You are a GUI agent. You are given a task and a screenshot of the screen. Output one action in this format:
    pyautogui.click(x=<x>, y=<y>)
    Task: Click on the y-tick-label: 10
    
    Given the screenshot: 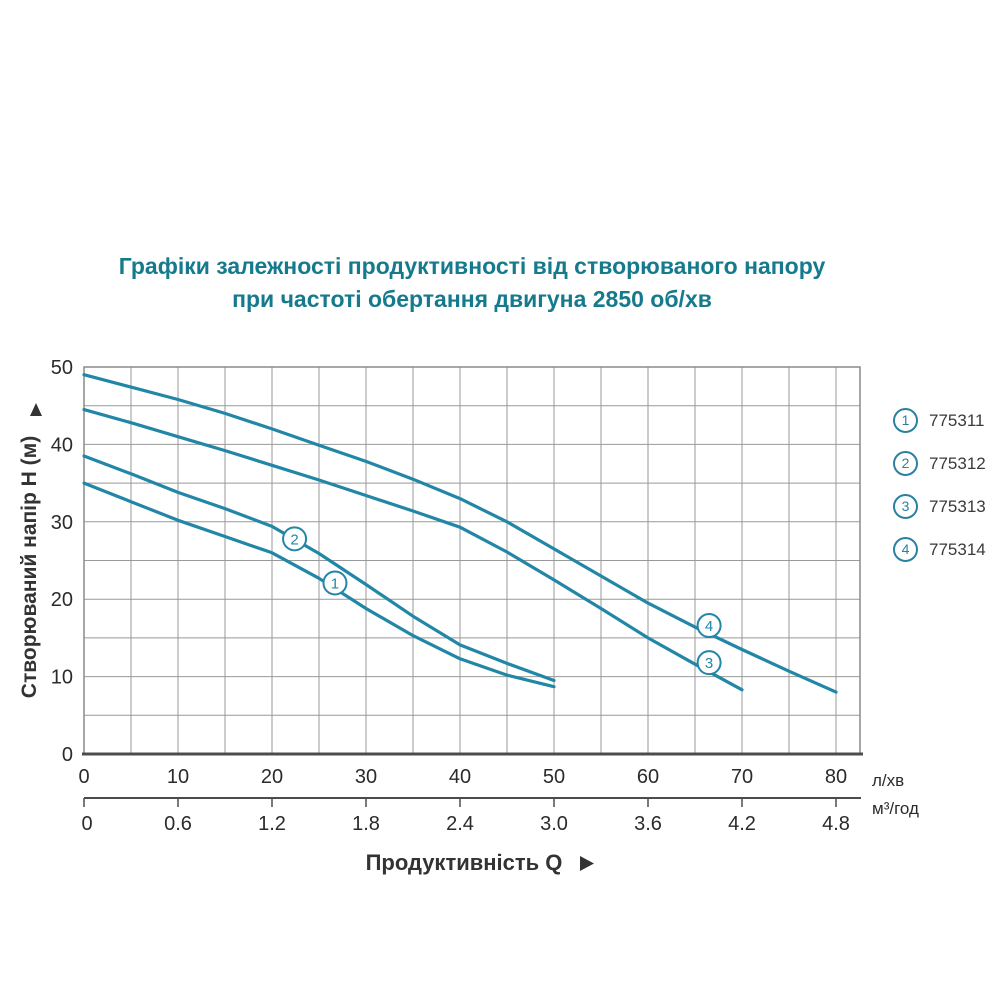 What is the action you would take?
    pyautogui.click(x=62, y=678)
    